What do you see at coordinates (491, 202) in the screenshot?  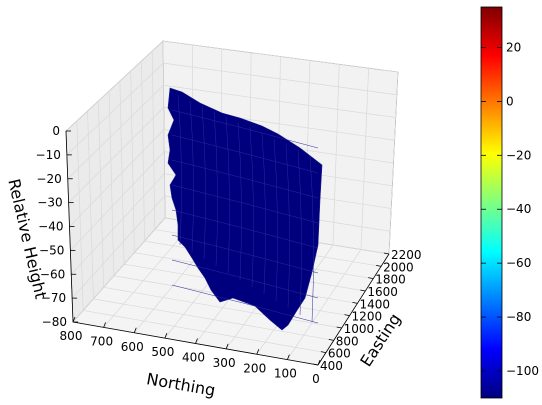 I see `colorbar` at bounding box center [491, 202].